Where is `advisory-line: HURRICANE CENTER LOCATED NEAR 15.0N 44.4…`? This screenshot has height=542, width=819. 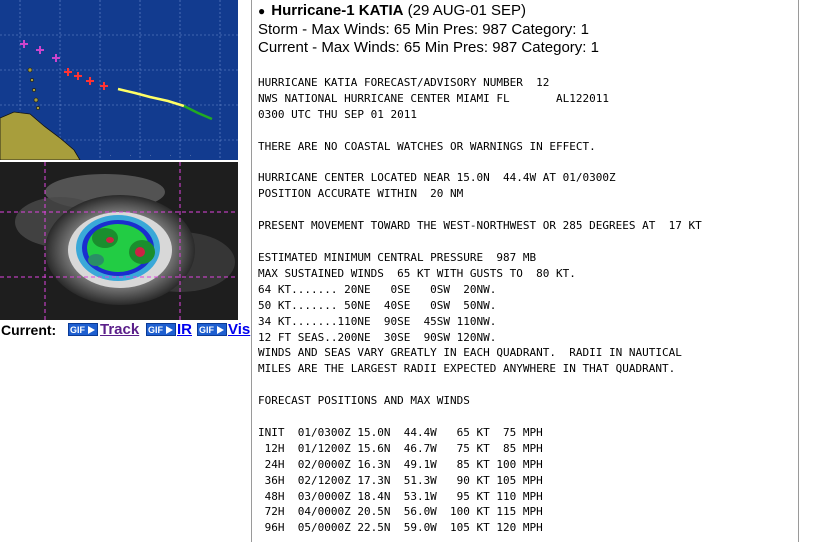 advisory-line: HURRICANE CENTER LOCATED NEAR 15.0N 44.4… is located at coordinates (437, 178).